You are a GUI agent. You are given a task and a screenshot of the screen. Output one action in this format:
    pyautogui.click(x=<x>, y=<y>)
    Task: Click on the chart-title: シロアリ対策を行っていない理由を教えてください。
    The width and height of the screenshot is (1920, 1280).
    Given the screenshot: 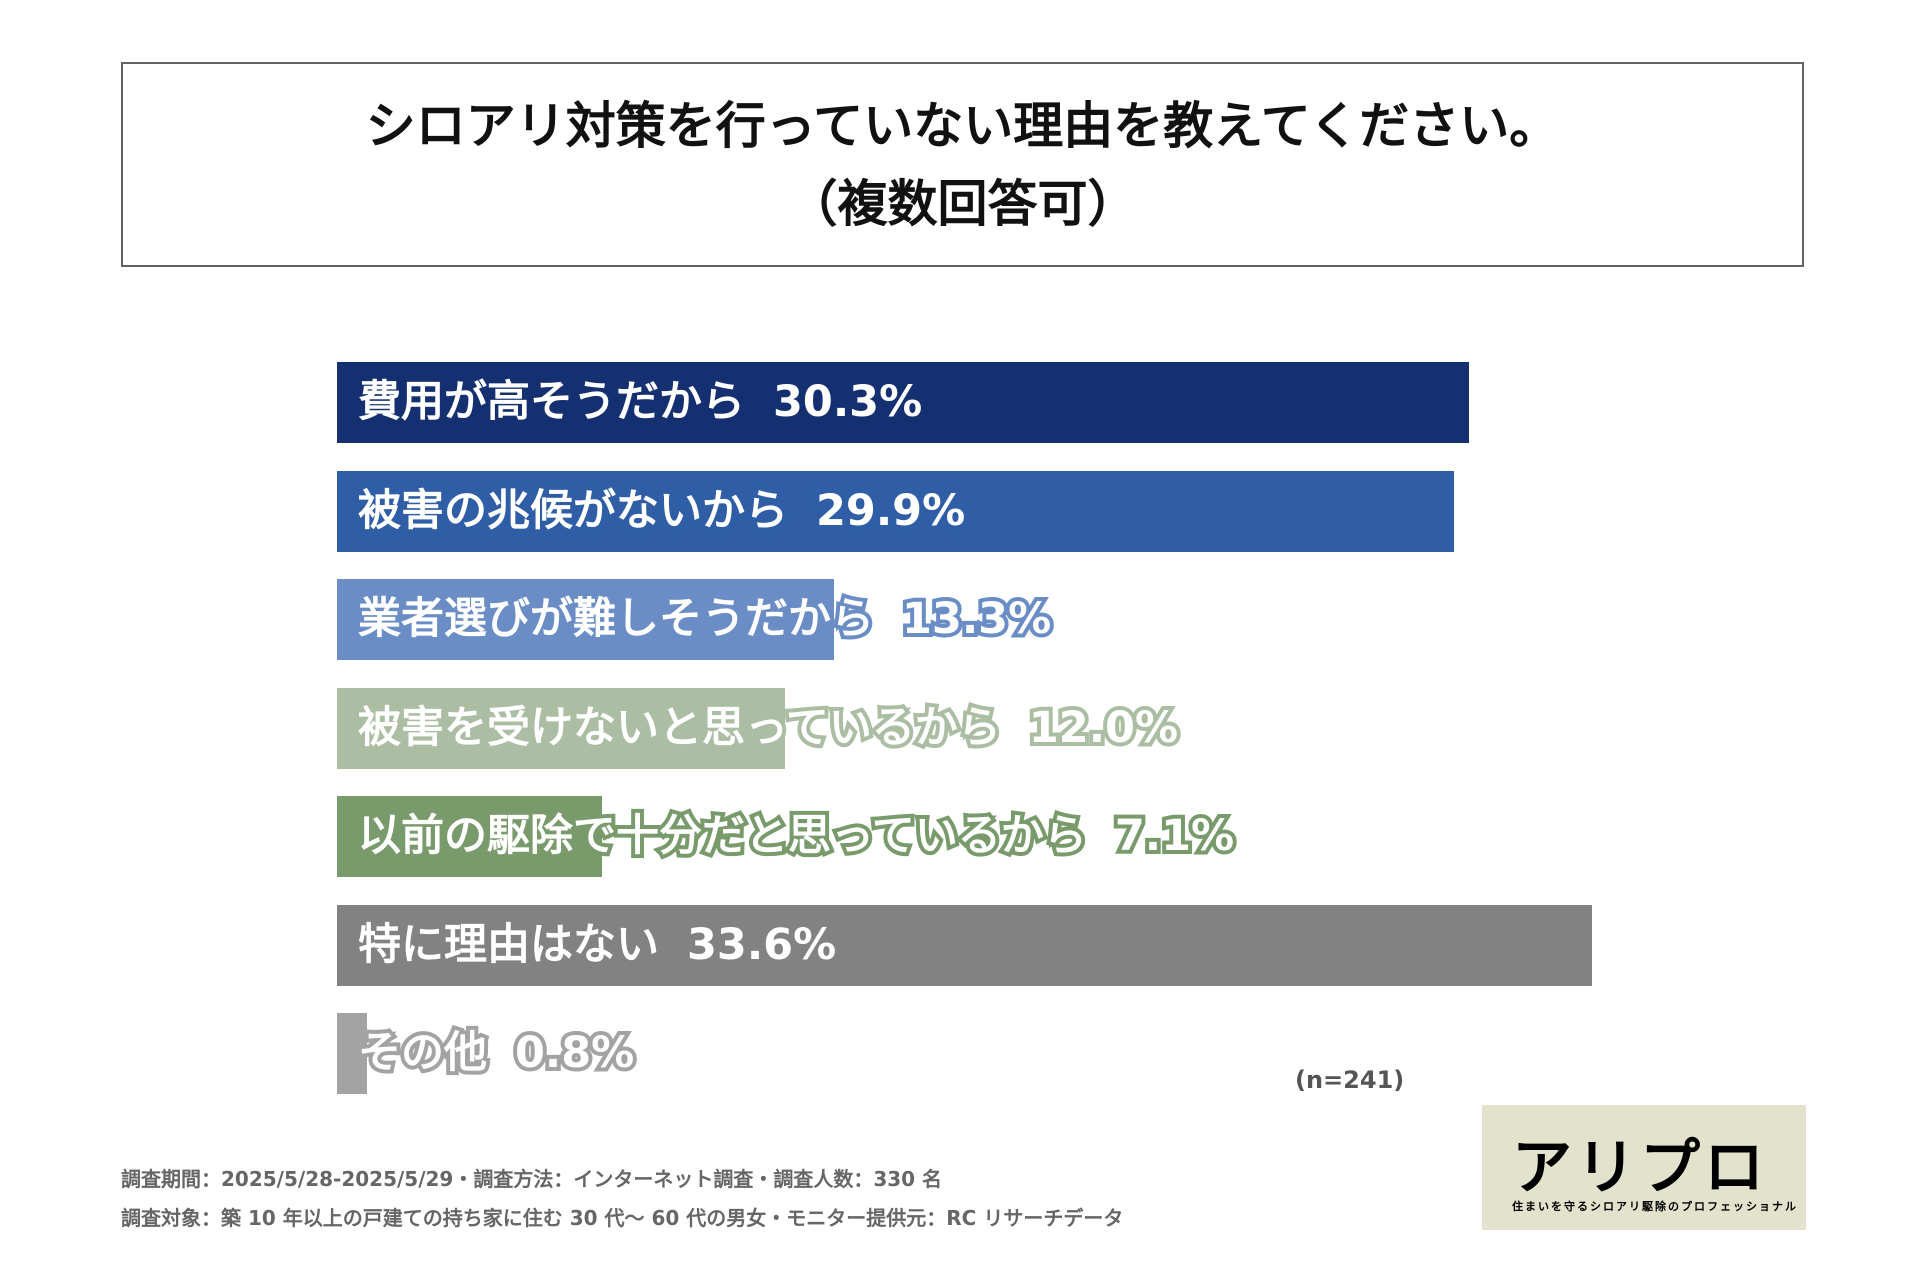 What is the action you would take?
    pyautogui.click(x=962, y=125)
    